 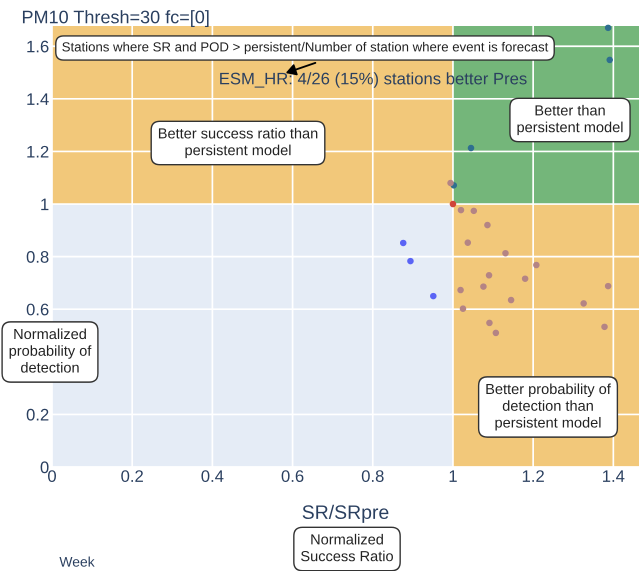 What do you see at coordinates (44, 467) in the screenshot?
I see `y-tick-label: 0` at bounding box center [44, 467].